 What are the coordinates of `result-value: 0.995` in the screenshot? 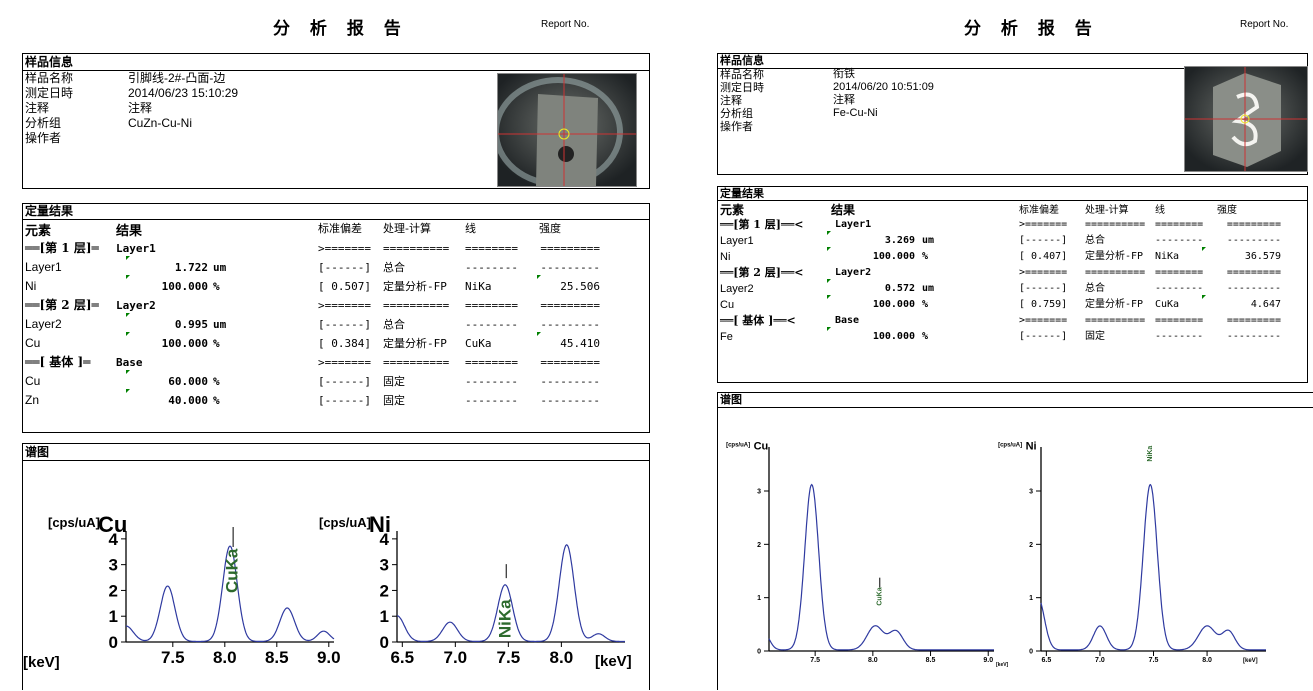 It's located at (191, 324).